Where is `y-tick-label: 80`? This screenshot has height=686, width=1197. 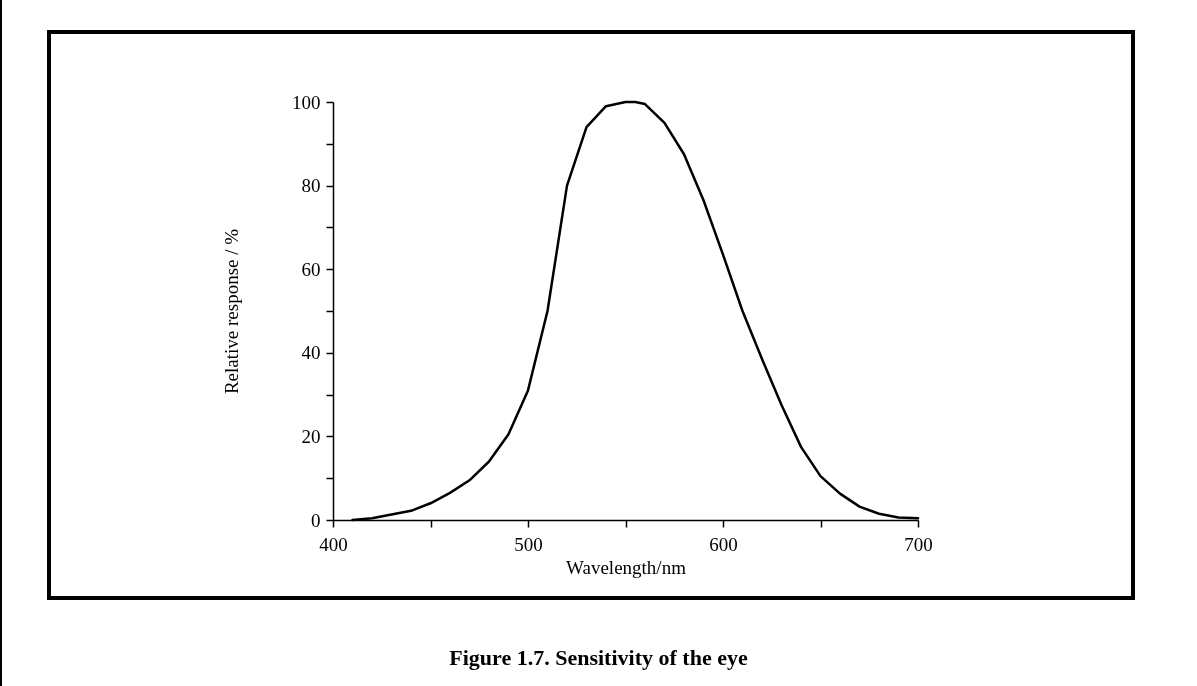 y-tick-label: 80 is located at coordinates (311, 186).